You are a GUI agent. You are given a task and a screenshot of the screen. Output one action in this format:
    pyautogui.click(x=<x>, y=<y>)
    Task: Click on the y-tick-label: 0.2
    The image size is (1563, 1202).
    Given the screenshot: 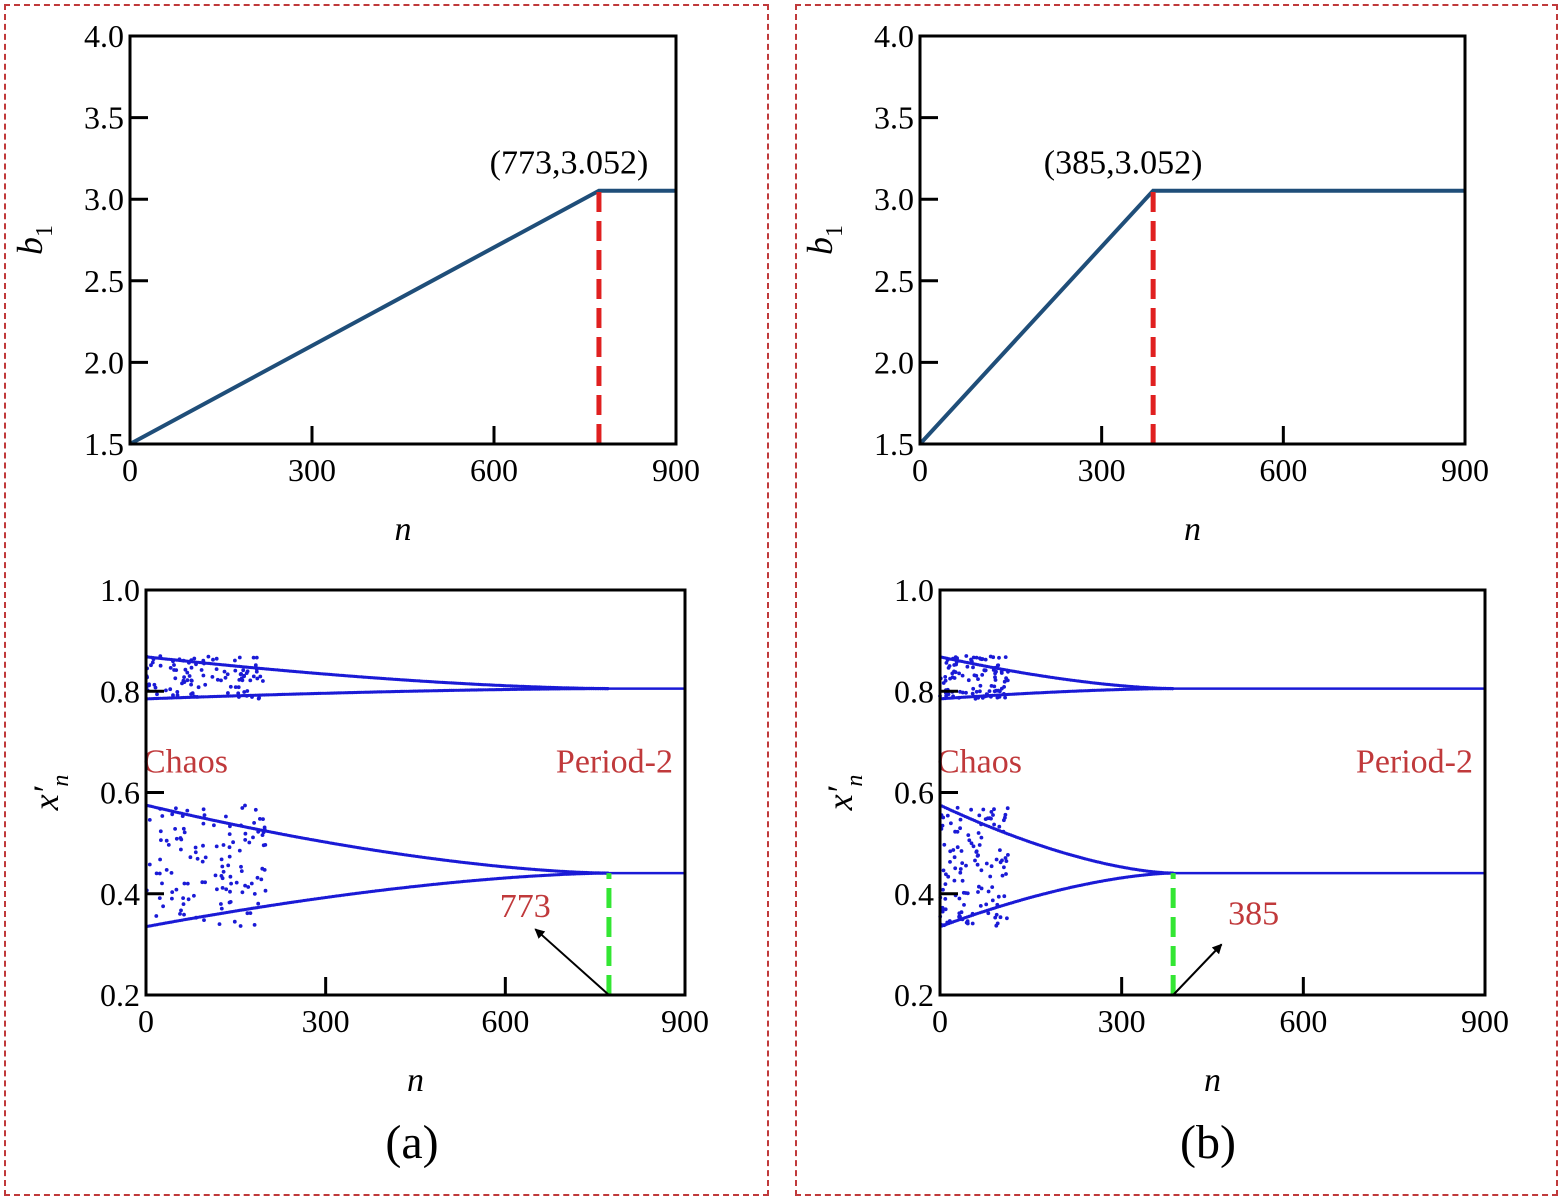 What is the action you would take?
    pyautogui.click(x=120, y=995)
    